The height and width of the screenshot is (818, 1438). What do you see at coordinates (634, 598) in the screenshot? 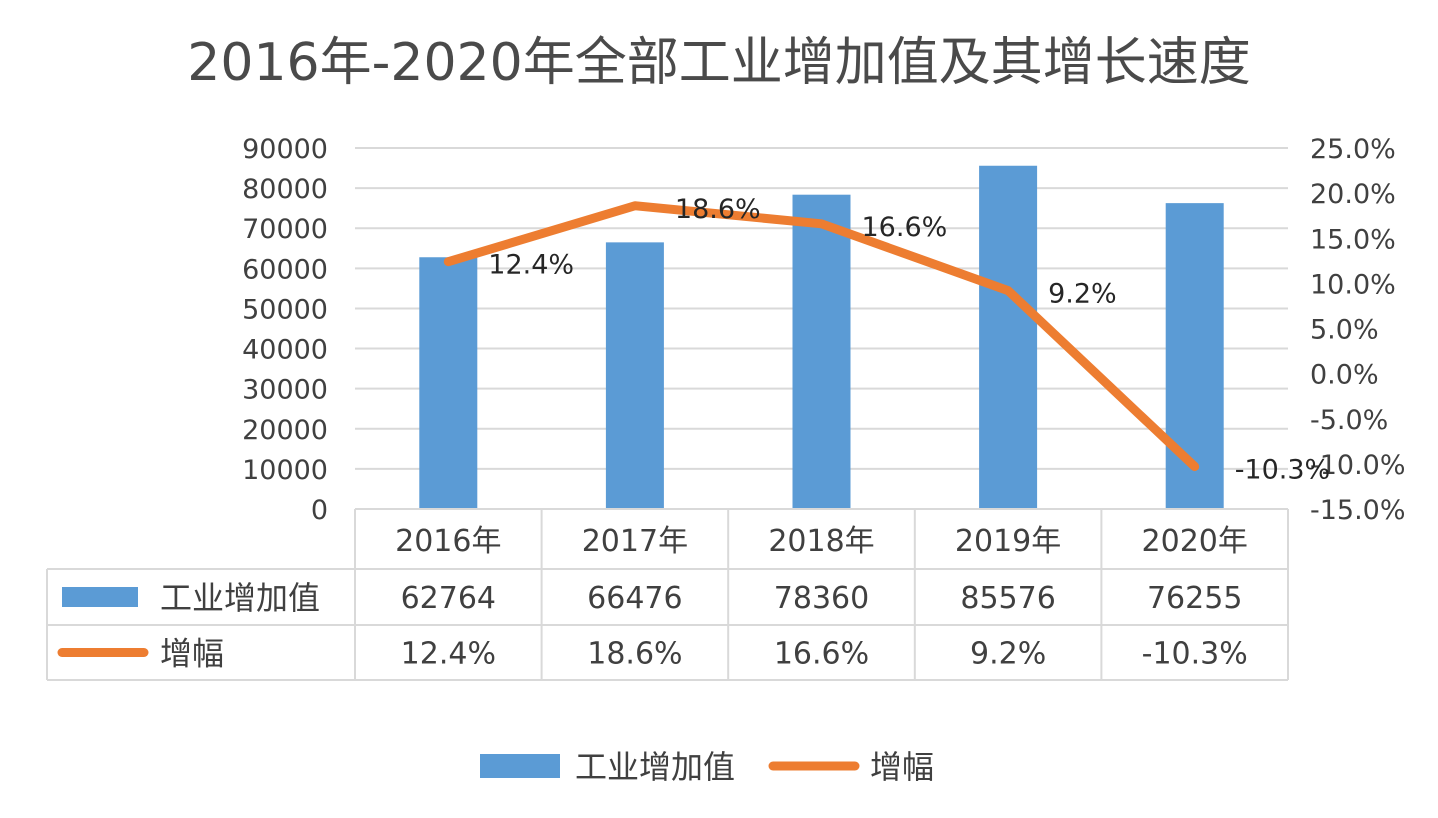
I see `table-cell: 66476` at bounding box center [634, 598].